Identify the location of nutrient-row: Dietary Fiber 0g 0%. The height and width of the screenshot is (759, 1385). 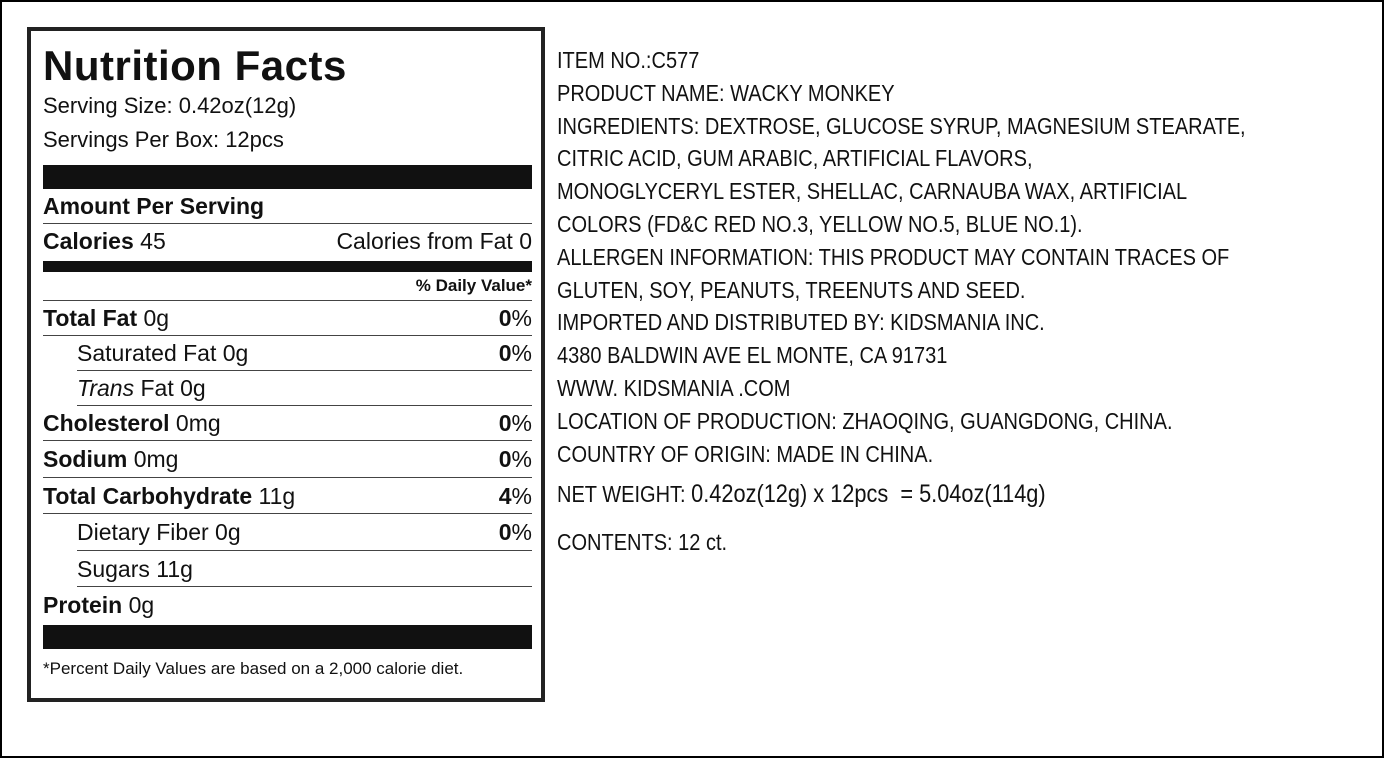
(304, 532).